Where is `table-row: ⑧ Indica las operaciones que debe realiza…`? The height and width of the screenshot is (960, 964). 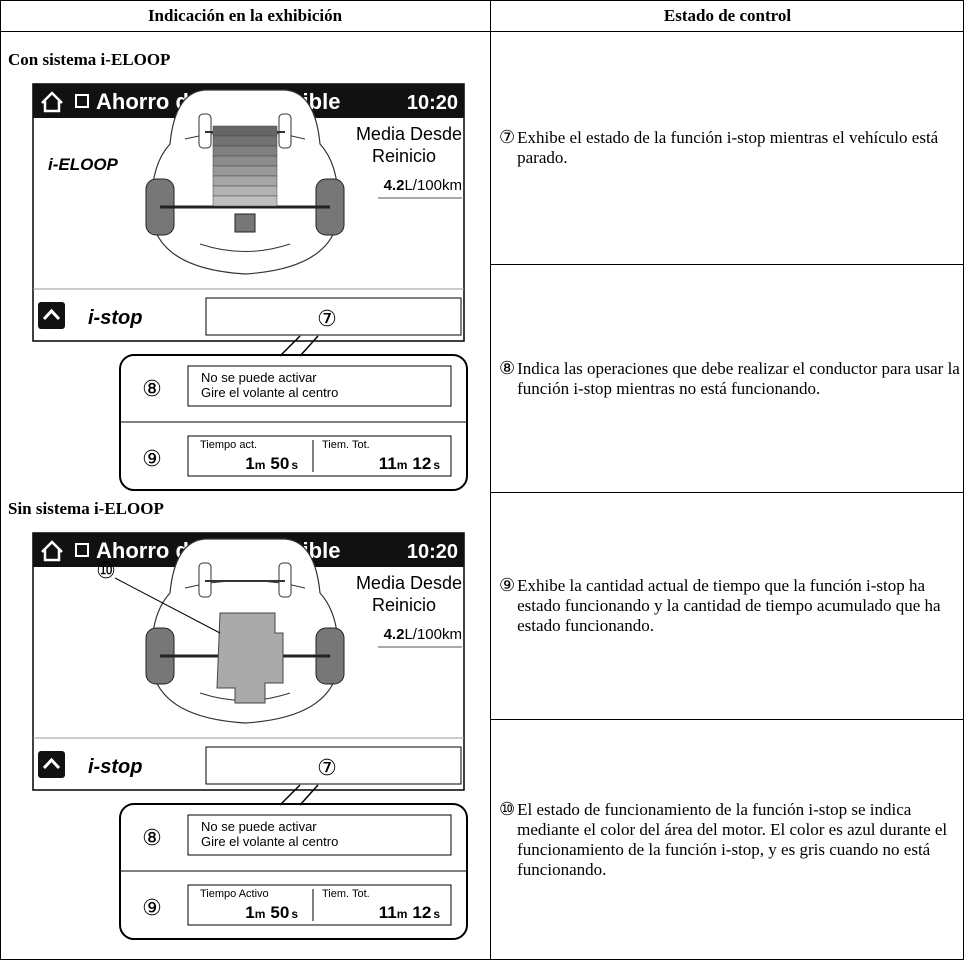 table-row: ⑧ Indica las operaciones que debe realiza… is located at coordinates (727, 379).